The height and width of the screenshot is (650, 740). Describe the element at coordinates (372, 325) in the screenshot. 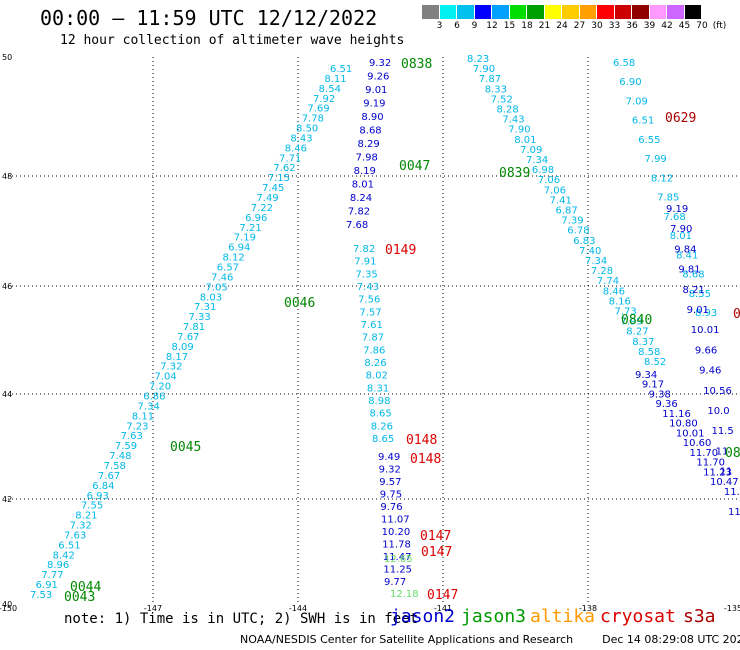

I see `wave-height-value: 7.61` at that location.